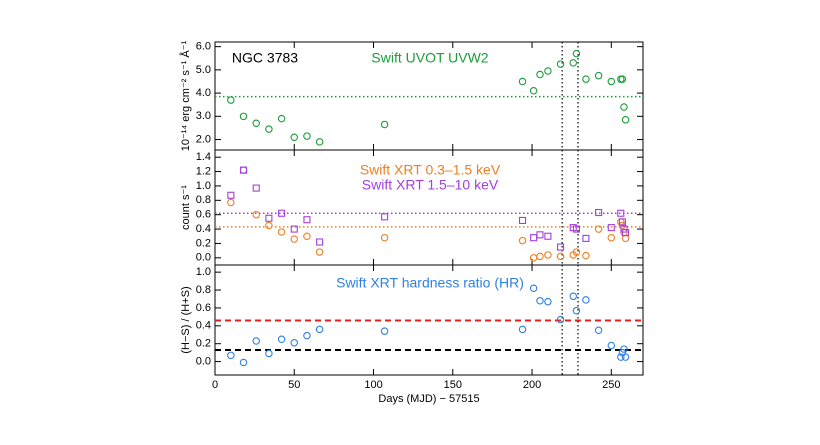  I want to click on y-tick-label: 5.0, so click(203, 70).